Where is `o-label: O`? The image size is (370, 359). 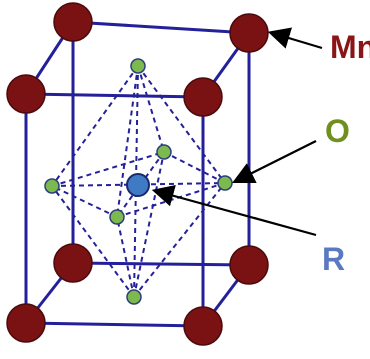
o-label: O is located at coordinates (337, 131).